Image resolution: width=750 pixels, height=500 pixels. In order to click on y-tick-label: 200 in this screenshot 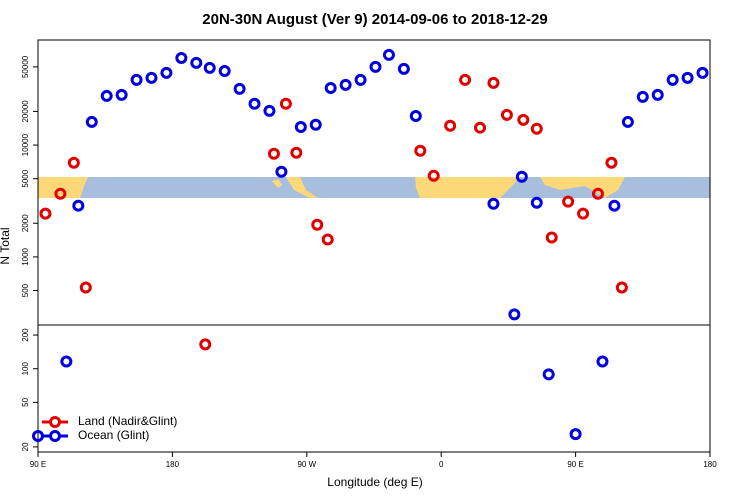, I will do `click(25, 335)`.